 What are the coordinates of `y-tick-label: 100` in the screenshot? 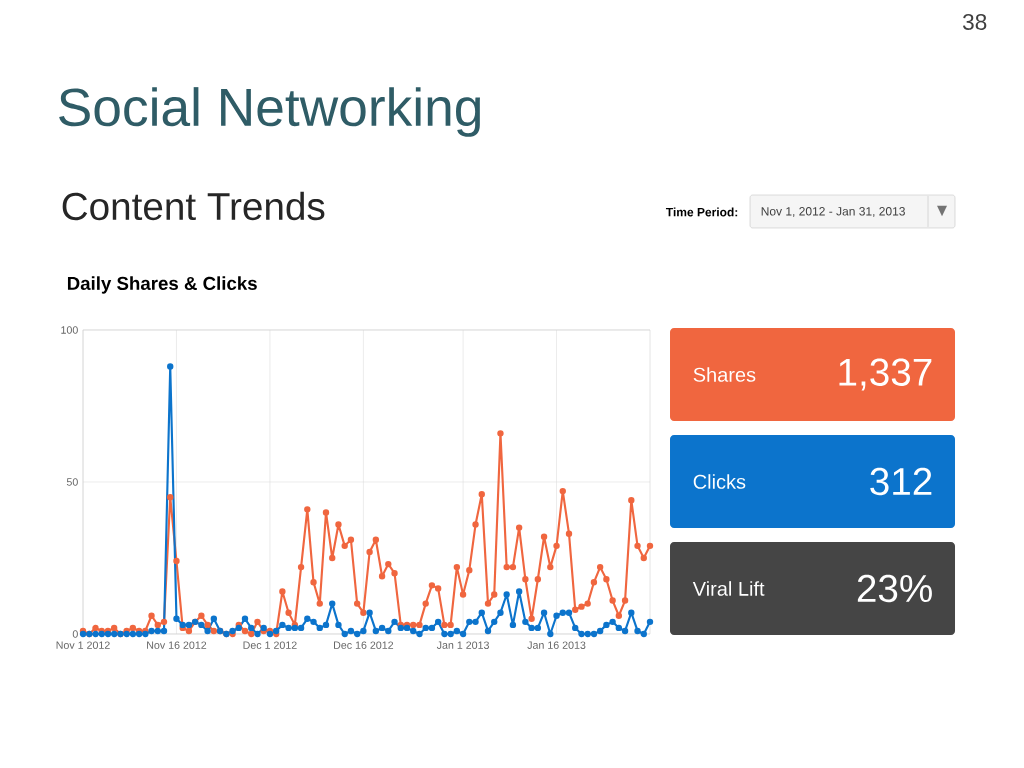 It's located at (69, 330).